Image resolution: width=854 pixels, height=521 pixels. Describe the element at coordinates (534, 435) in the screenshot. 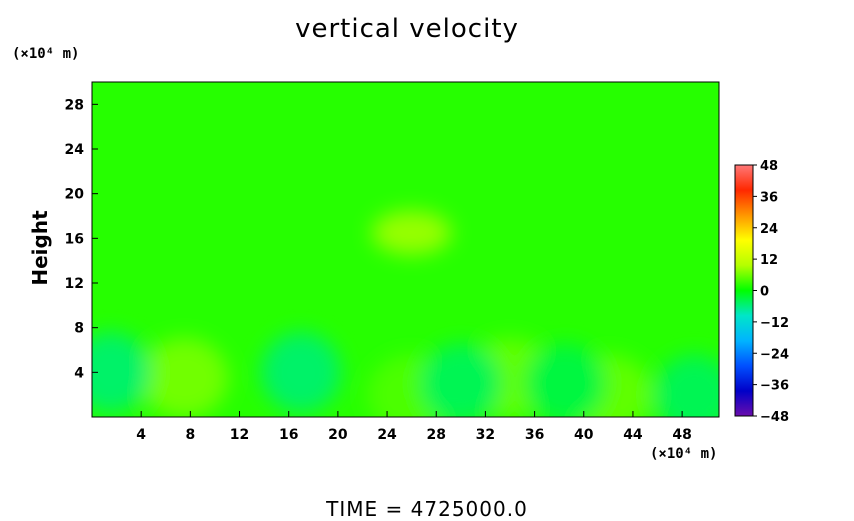

I see `x-tick-label: 36` at that location.